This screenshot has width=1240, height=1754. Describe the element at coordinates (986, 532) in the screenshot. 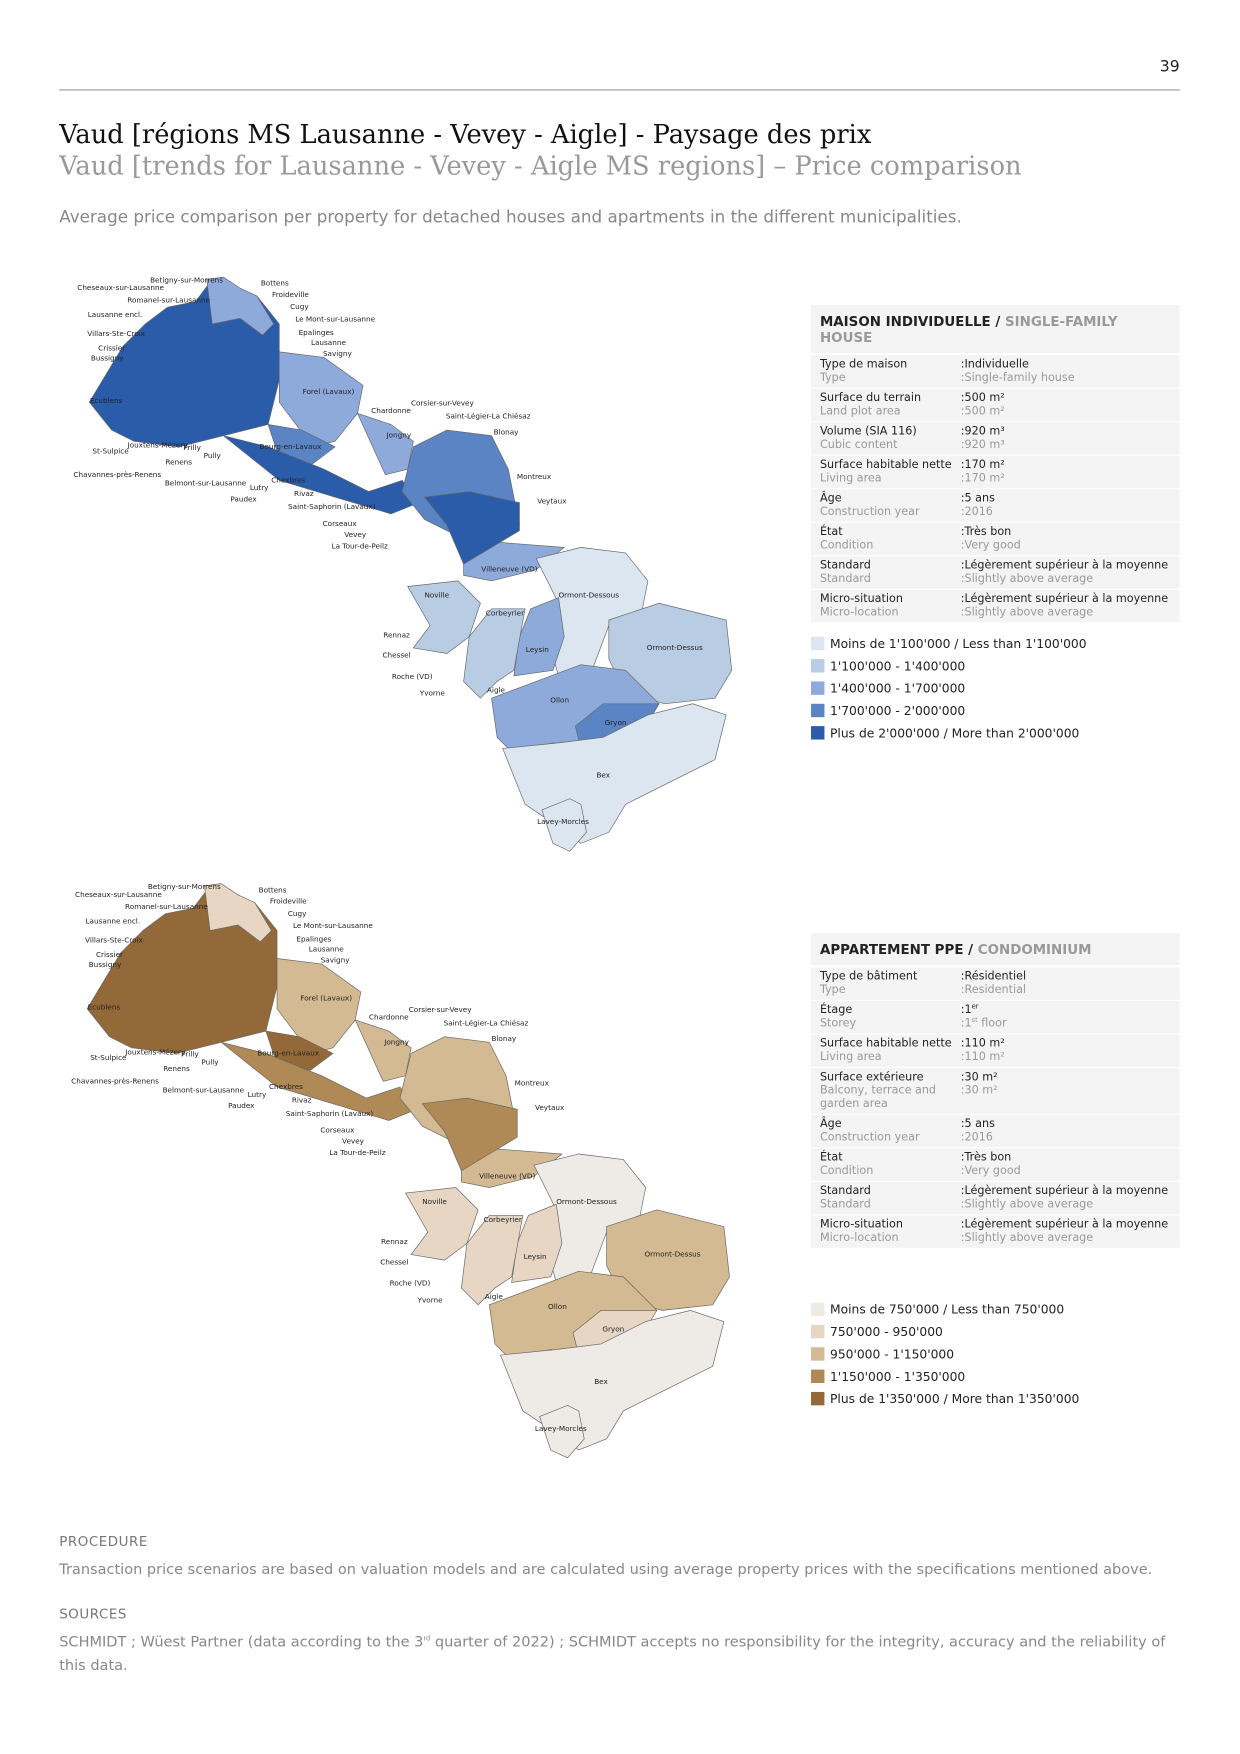

I see `value-text: :Très bon` at that location.